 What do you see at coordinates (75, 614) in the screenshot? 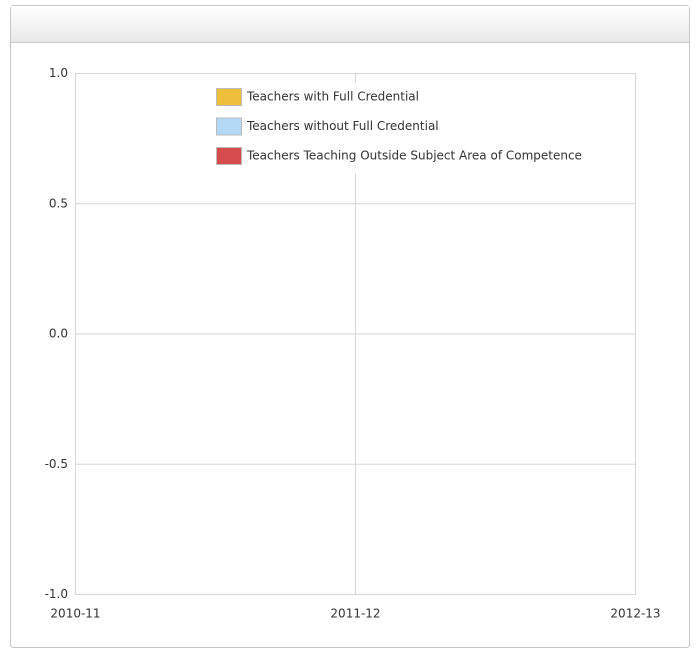
I see `x-tick-label: 2010-11` at bounding box center [75, 614].